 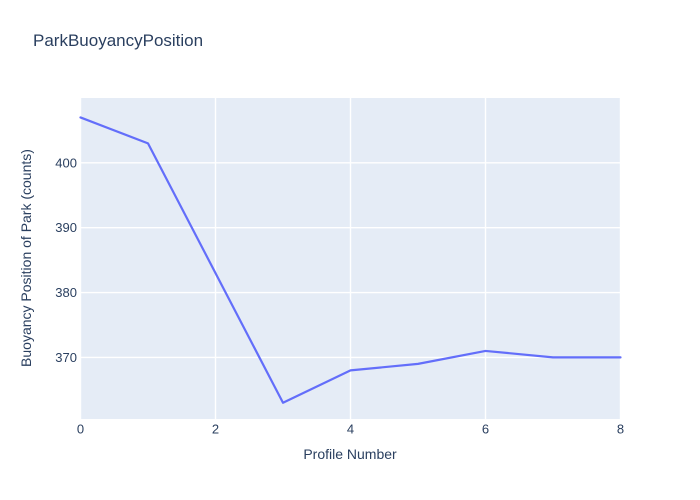 What do you see at coordinates (26, 258) in the screenshot?
I see `y-axis-title: Buoyancy Position of Park (counts)` at bounding box center [26, 258].